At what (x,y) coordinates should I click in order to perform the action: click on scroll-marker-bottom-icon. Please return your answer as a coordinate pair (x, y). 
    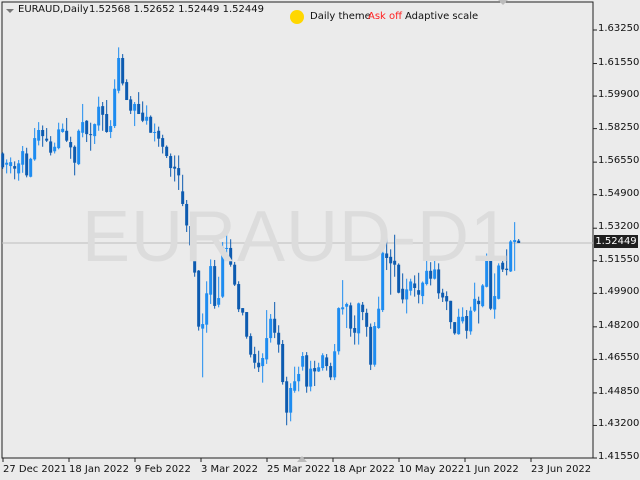
    Looking at the image, I should click on (302, 459).